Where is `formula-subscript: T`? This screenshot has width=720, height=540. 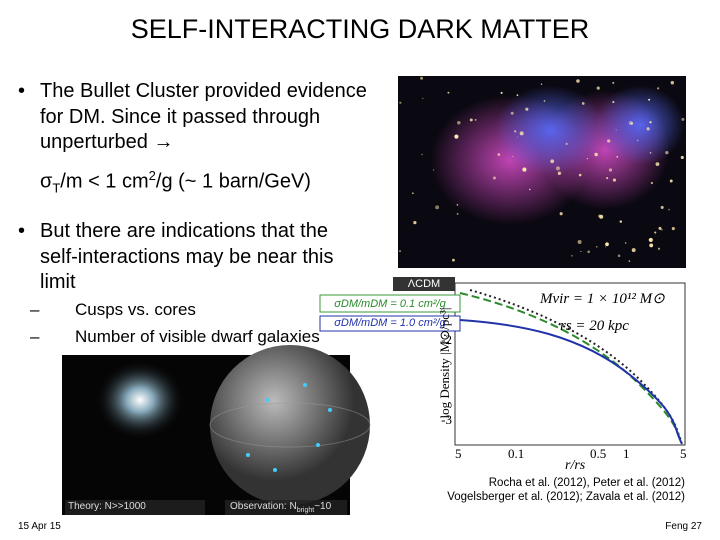
formula-subscript: T is located at coordinates (56, 188).